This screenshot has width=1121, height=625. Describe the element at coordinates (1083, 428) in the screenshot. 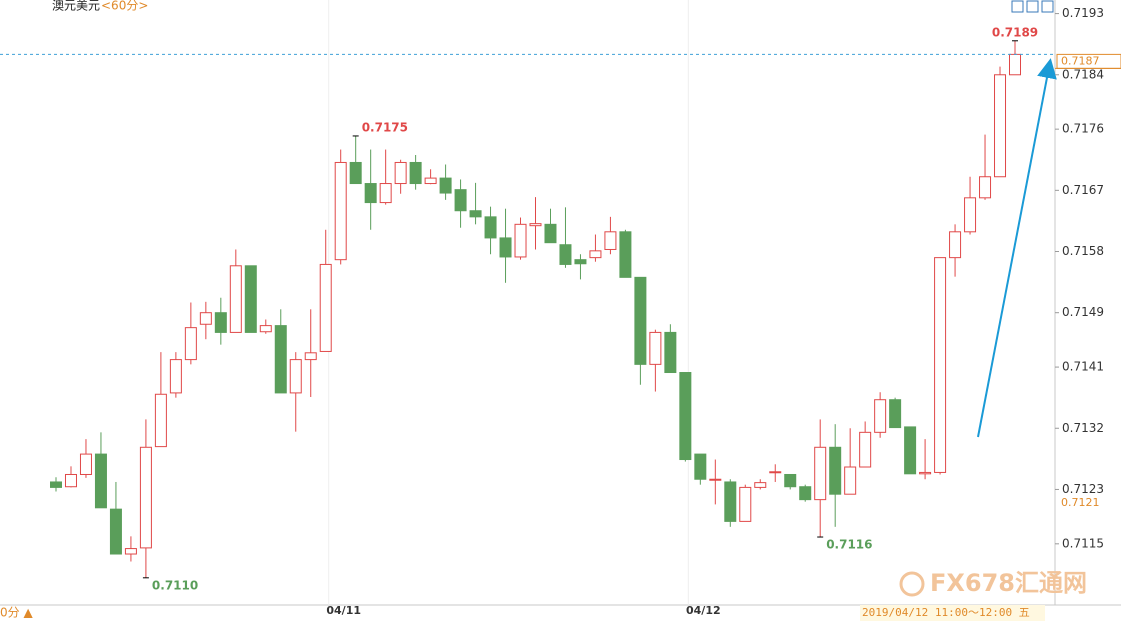

I see `y-tick-label: 0.7132` at that location.